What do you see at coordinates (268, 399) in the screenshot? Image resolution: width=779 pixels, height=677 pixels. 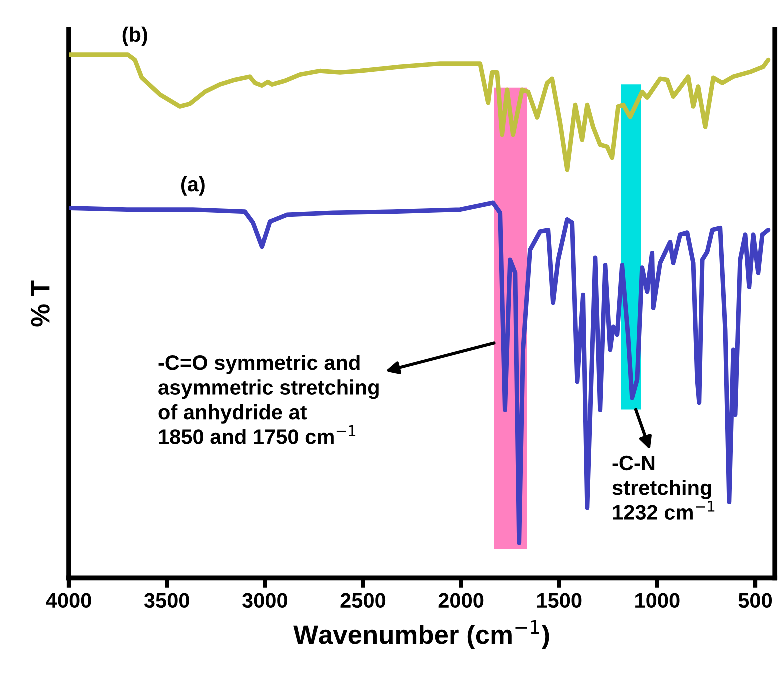 I see `annotation: -C=O symmetric and asymmetric stretching of anhydride at 1850 and 1750 cm$^{−1}$` at bounding box center [268, 399].